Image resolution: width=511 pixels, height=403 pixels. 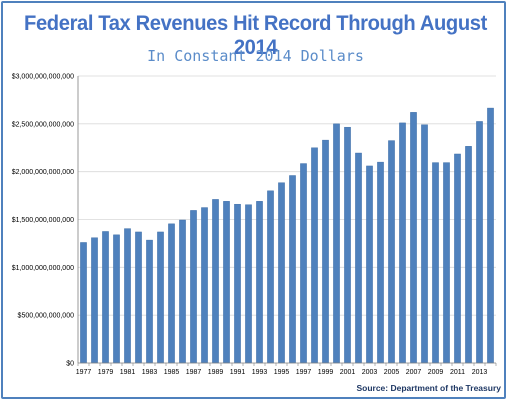 What do you see at coordinates (182, 291) in the screenshot?
I see `bar-1986` at bounding box center [182, 291].